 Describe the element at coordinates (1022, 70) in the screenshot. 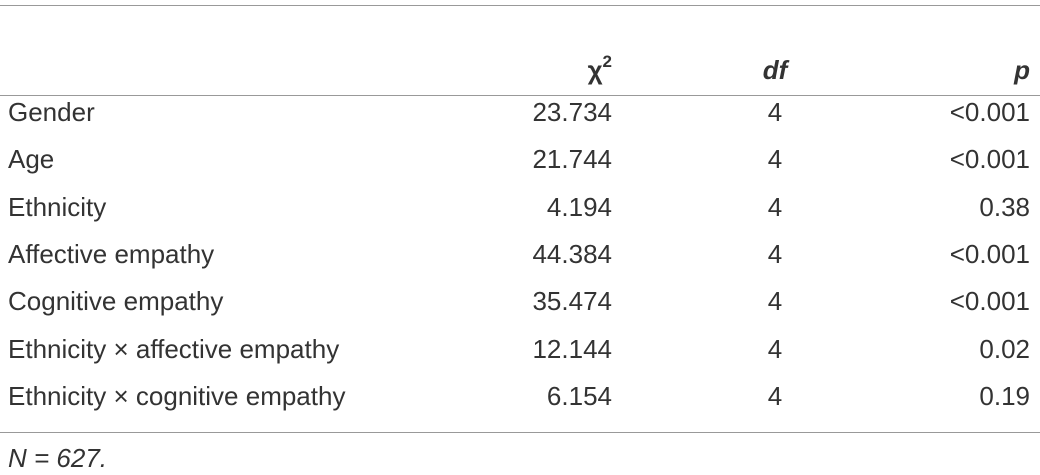

I see `header-p: p` at that location.